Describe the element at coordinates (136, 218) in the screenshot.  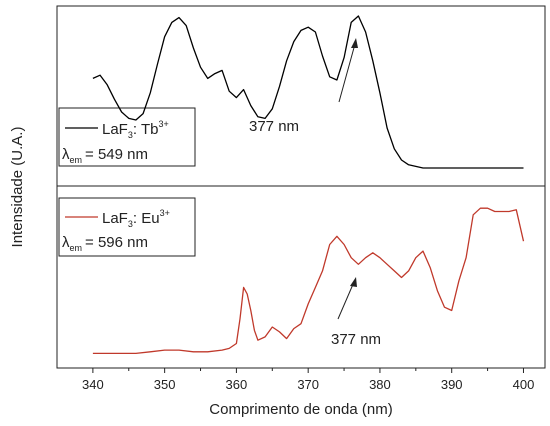
I see `bottom-legend-label: LaF3: Eu3+` at that location.